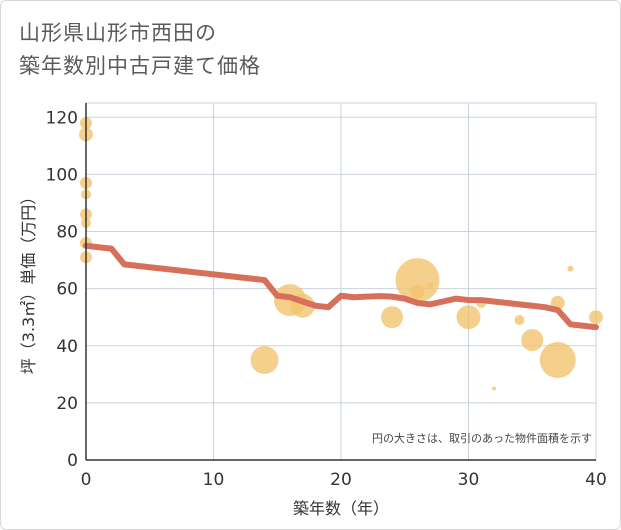 This screenshot has width=621, height=530. What do you see at coordinates (596, 480) in the screenshot?
I see `x-tick-label: 40` at bounding box center [596, 480].